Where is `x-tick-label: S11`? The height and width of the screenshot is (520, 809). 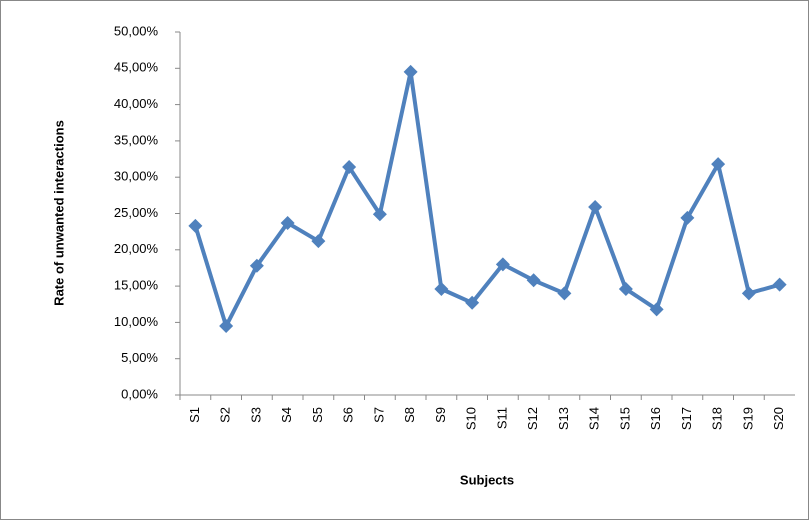
x-tick-label: S11 is located at coordinates (501, 418).